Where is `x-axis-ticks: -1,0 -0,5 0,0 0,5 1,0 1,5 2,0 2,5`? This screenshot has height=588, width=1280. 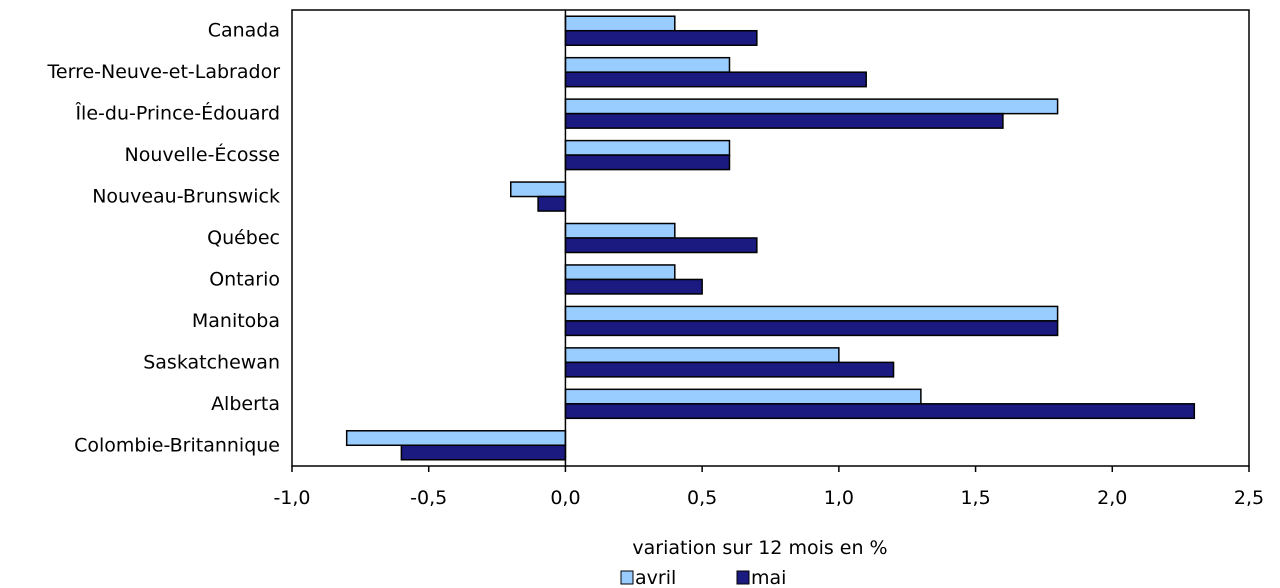 x-axis-ticks: -1,0 -0,5 0,0 0,5 1,0 1,5 2,0 2,5 is located at coordinates (768, 487).